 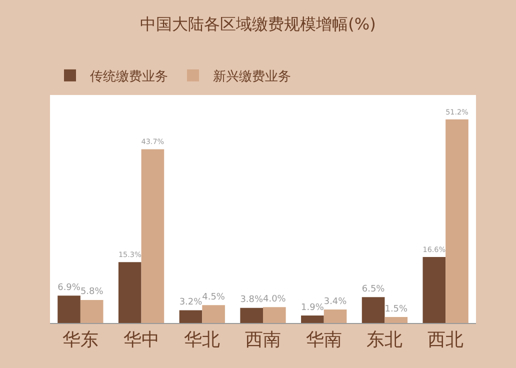 I want to click on x-tick-label: 西南, so click(x=263, y=340).